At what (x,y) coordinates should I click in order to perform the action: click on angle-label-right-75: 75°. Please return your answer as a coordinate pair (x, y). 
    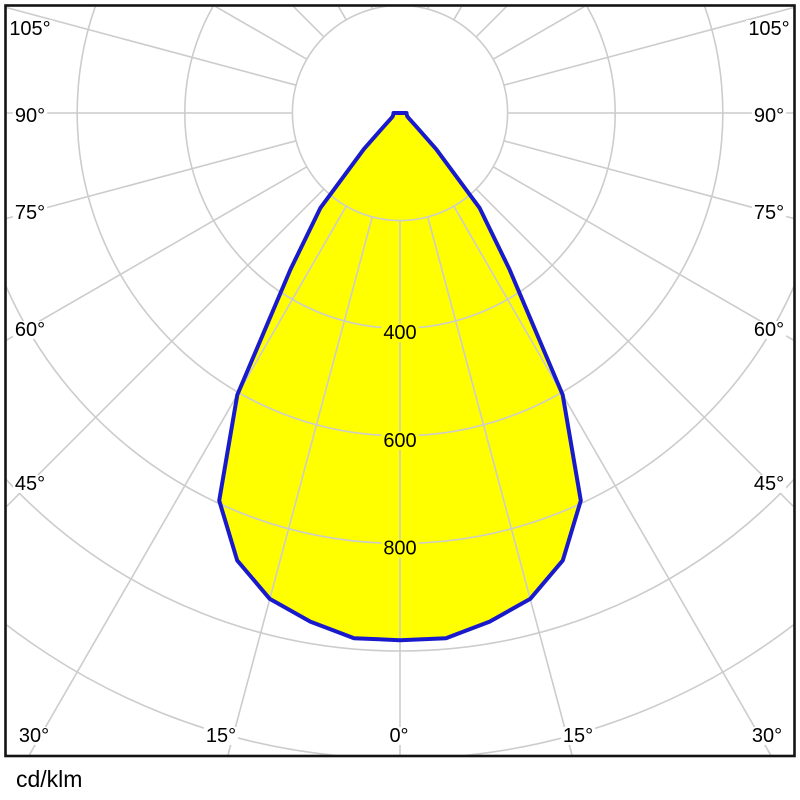
    Looking at the image, I should click on (769, 213).